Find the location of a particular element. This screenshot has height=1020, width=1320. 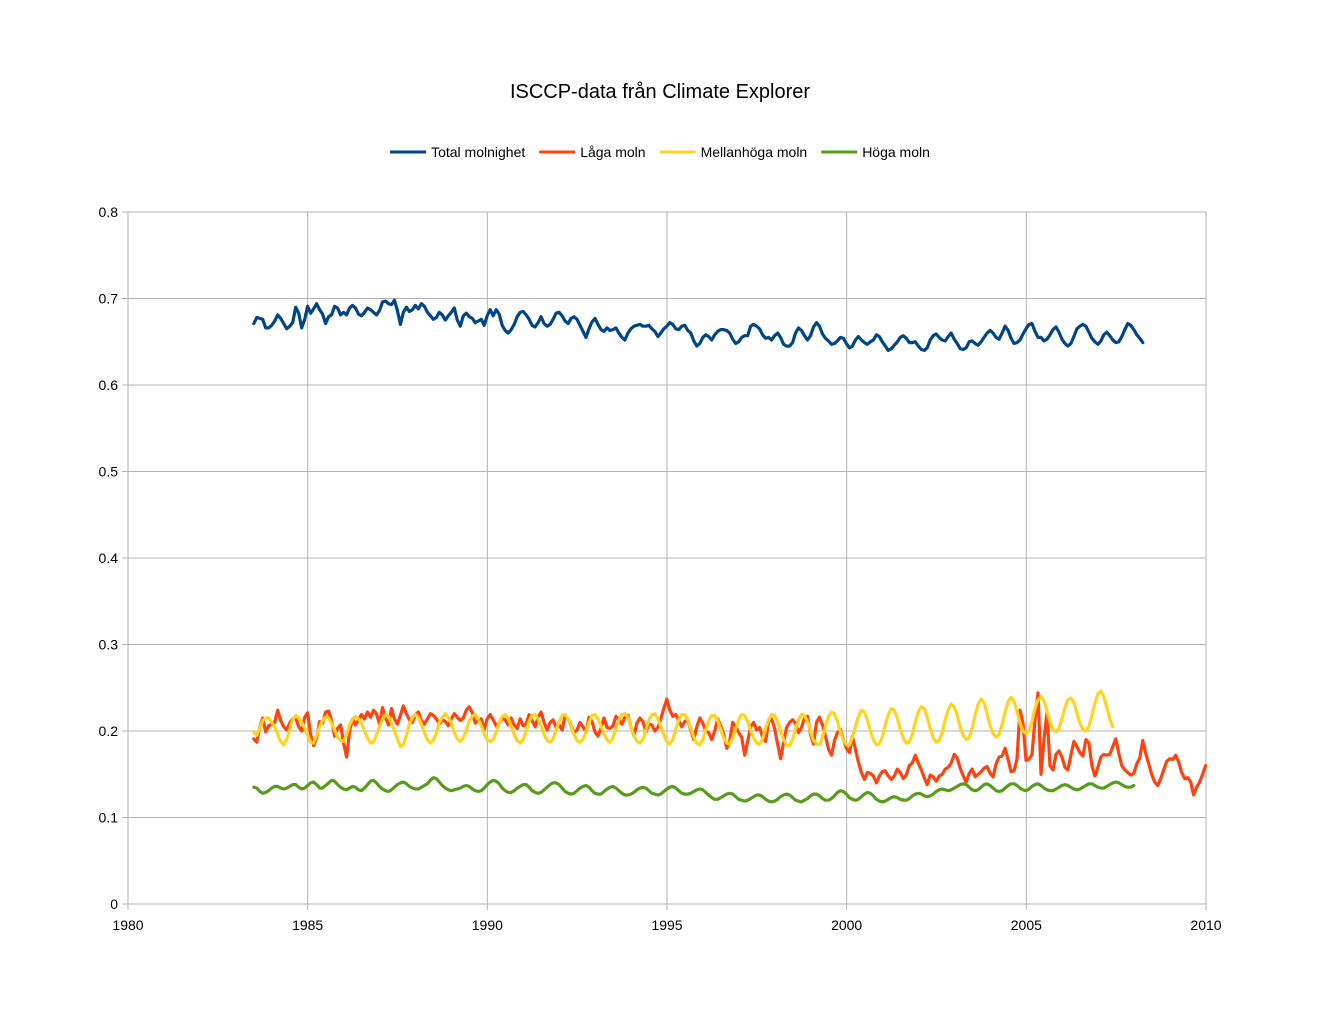

chart-title: ISCCP-data från Climate Explorer is located at coordinates (660, 92).